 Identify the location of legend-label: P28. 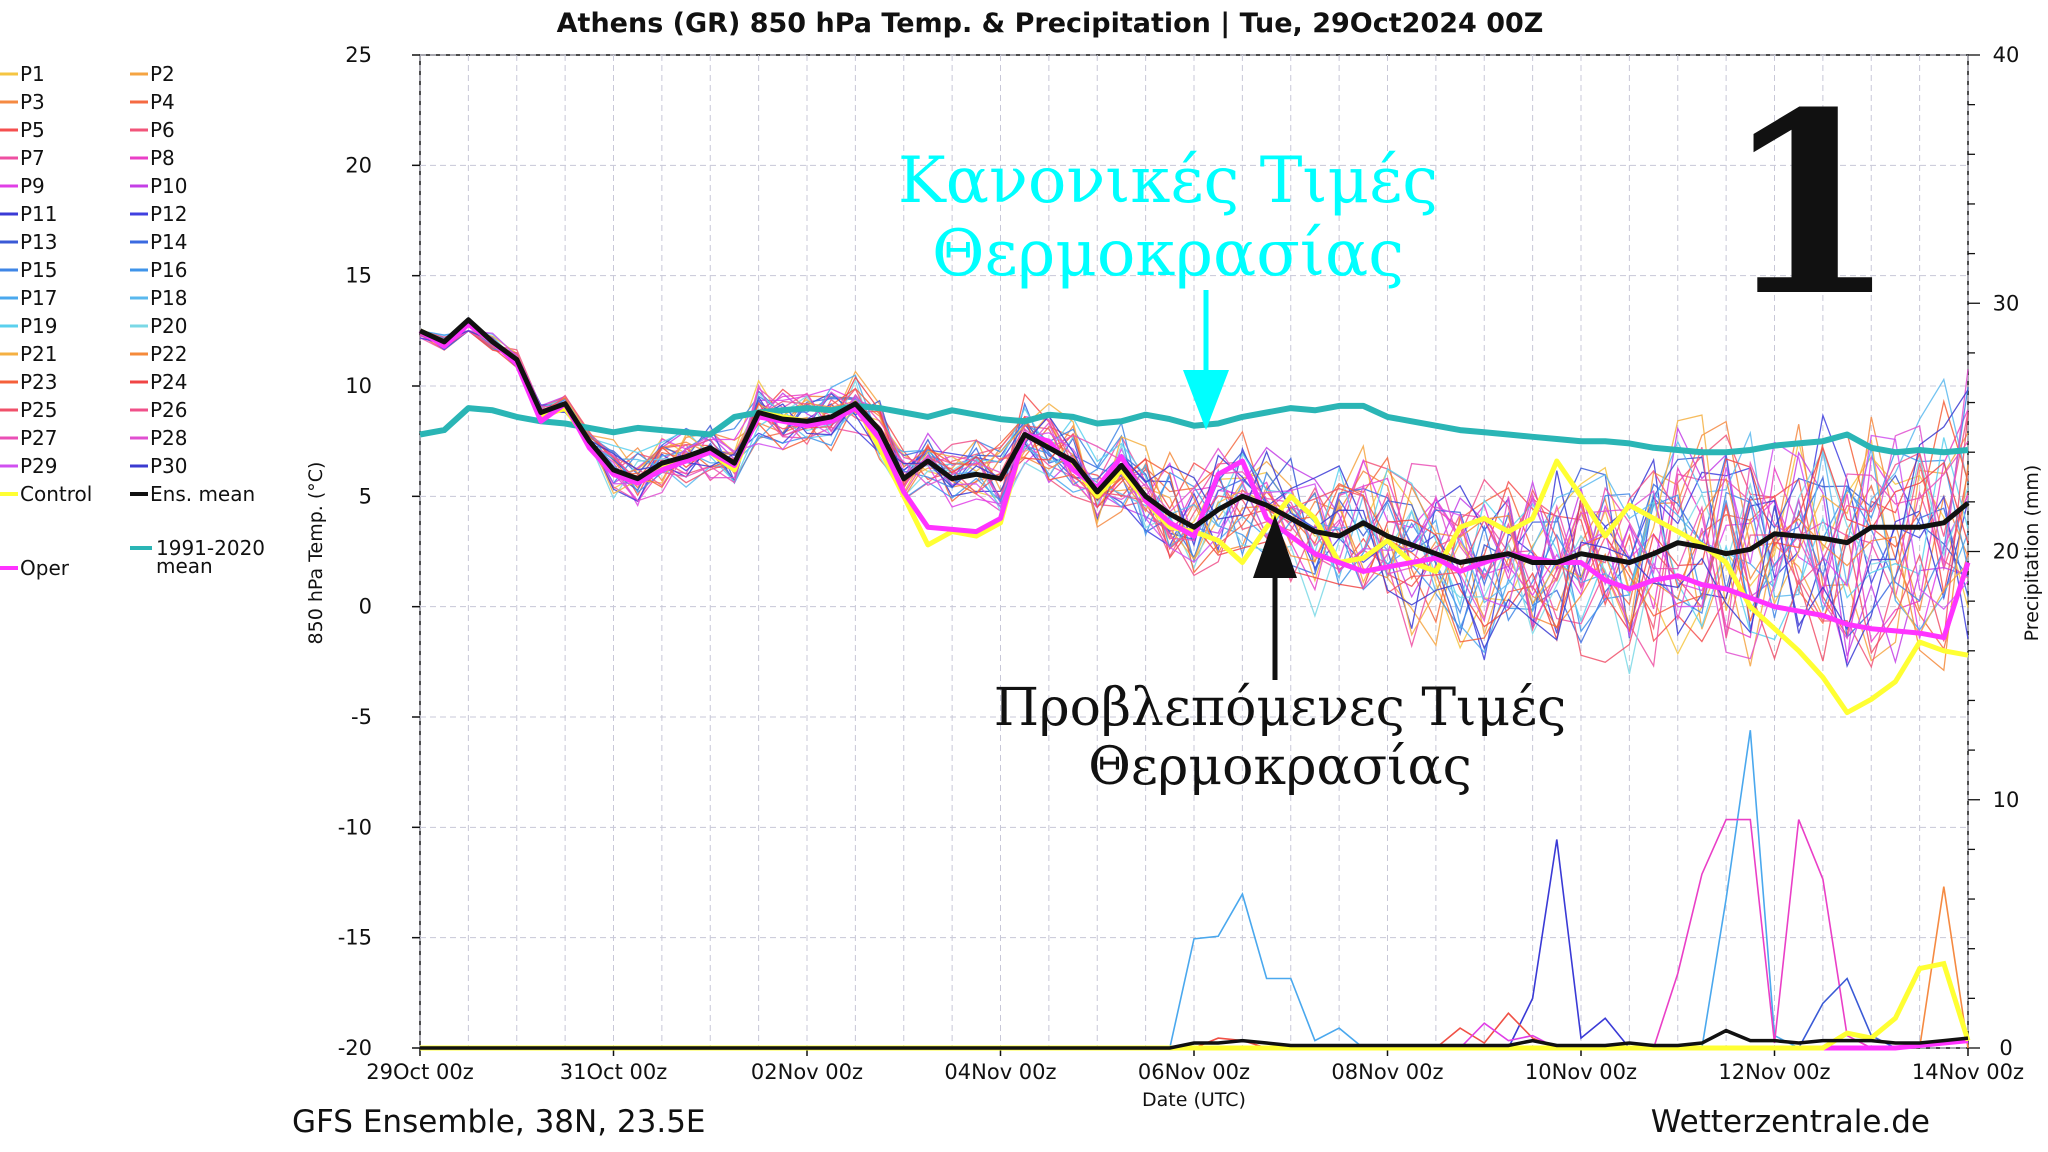
(169, 438).